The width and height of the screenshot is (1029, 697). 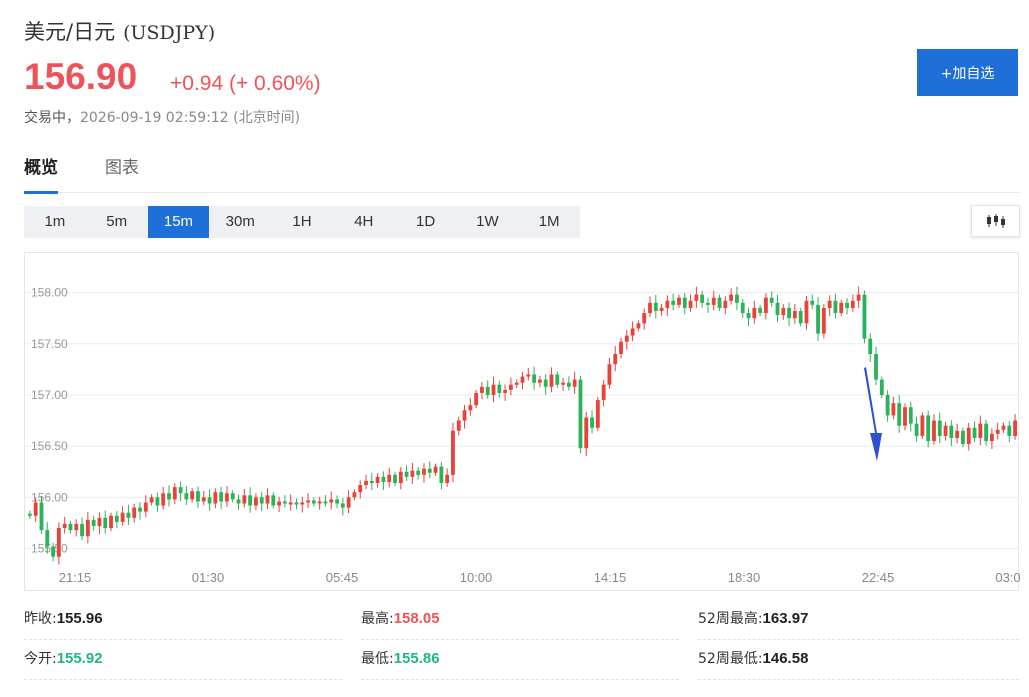 What do you see at coordinates (364, 221) in the screenshot?
I see `interval-4h: 4H` at bounding box center [364, 221].